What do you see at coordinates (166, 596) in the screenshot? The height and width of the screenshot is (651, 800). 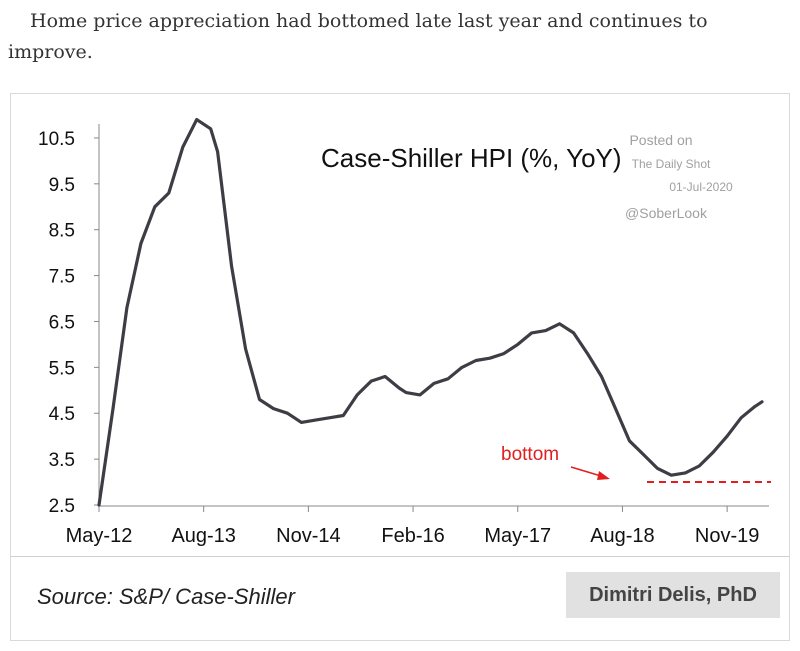 I see `source-caption: Source: S&P/ Case-Shiller` at bounding box center [166, 596].